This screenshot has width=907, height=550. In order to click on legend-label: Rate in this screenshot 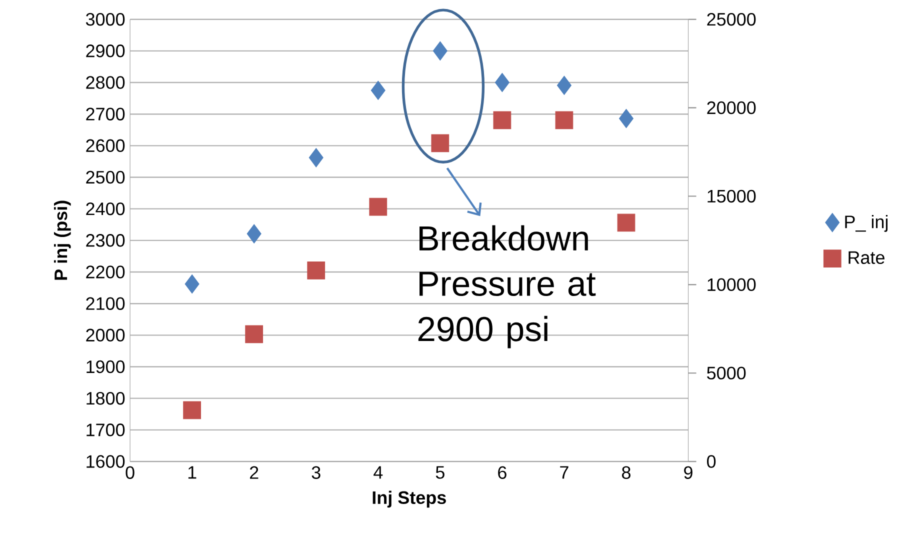, I will do `click(866, 257)`.